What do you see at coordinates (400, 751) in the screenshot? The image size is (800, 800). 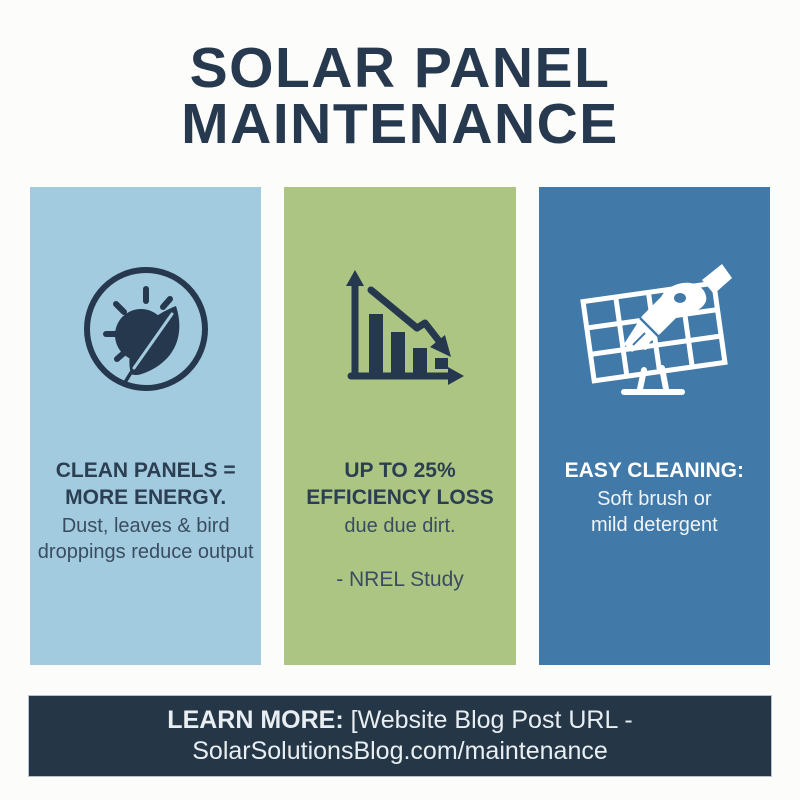 I see `footer-url: SolarSolutionsBlog.com/maintenance` at bounding box center [400, 751].